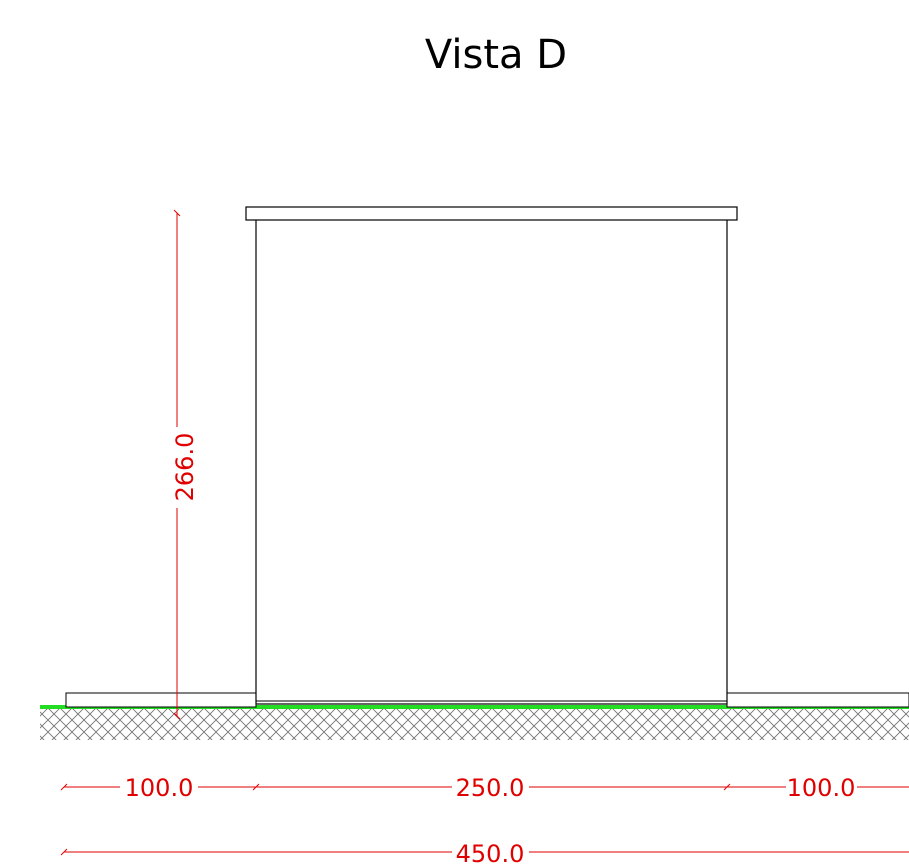  What do you see at coordinates (496, 55) in the screenshot?
I see `view-title: Vista D` at bounding box center [496, 55].